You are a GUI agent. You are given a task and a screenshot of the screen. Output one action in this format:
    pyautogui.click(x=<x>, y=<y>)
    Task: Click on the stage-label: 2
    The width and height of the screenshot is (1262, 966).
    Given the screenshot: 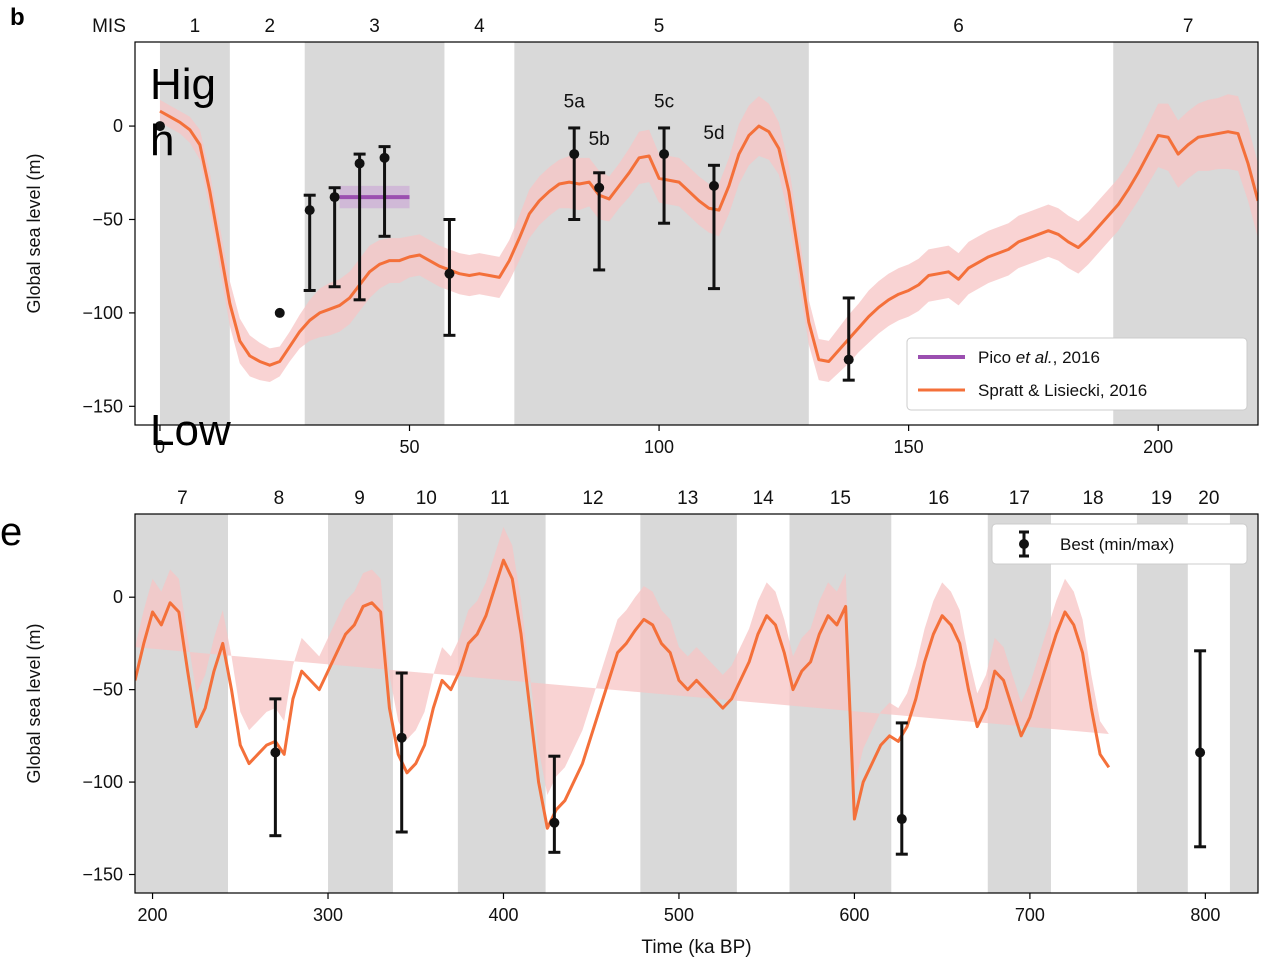 What is the action you would take?
    pyautogui.click(x=269, y=26)
    